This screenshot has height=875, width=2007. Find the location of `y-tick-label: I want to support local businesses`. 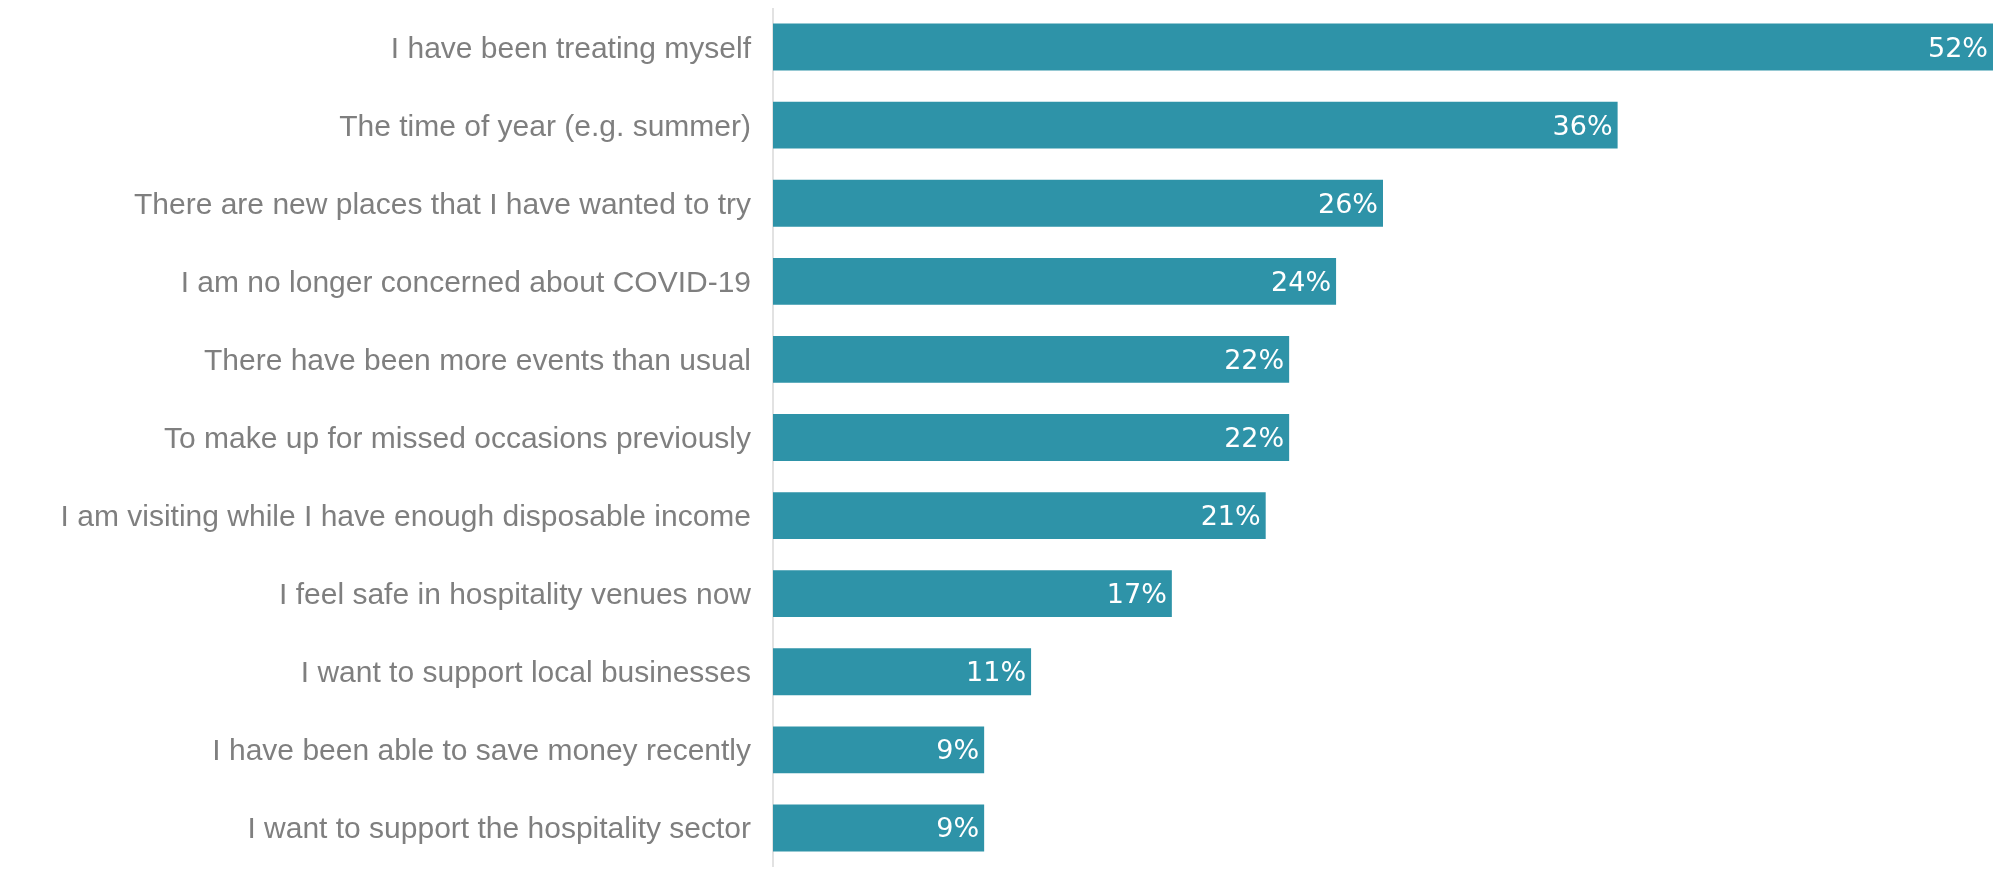

y-tick-label: I want to support local businesses is located at coordinates (525, 672).